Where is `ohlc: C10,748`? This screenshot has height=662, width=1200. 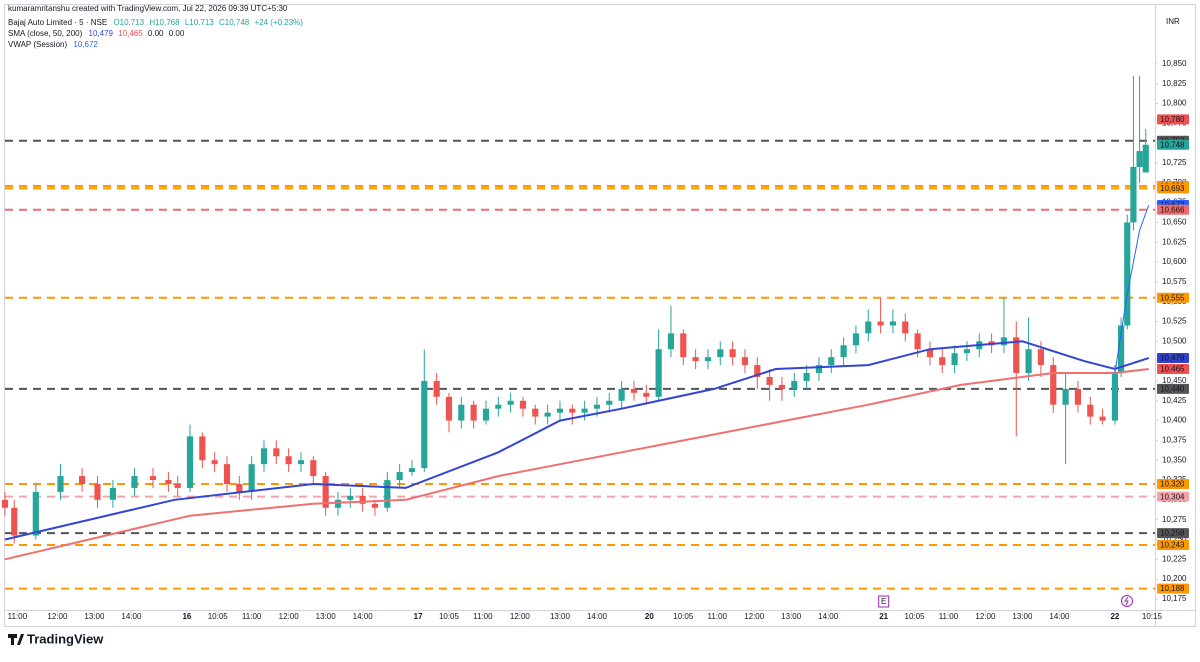
ohlc: C10,748 is located at coordinates (234, 22).